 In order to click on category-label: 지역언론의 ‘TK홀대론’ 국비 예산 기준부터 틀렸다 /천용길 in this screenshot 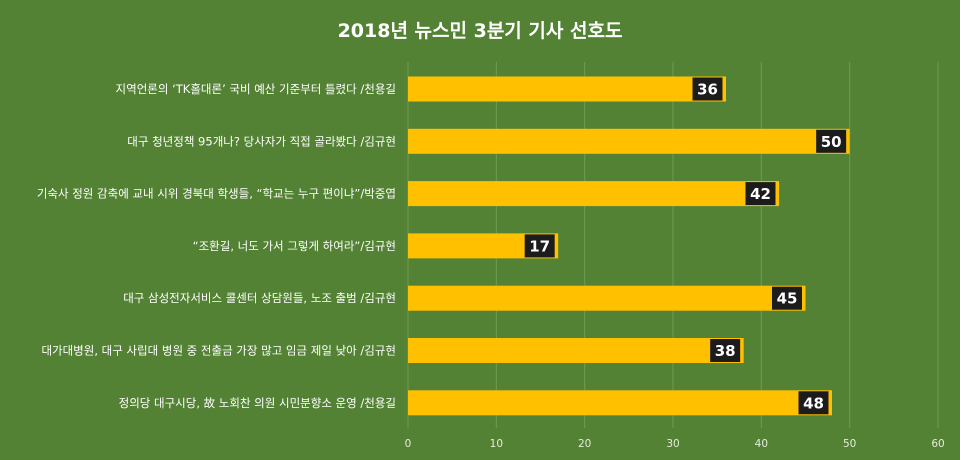, I will do `click(256, 89)`.